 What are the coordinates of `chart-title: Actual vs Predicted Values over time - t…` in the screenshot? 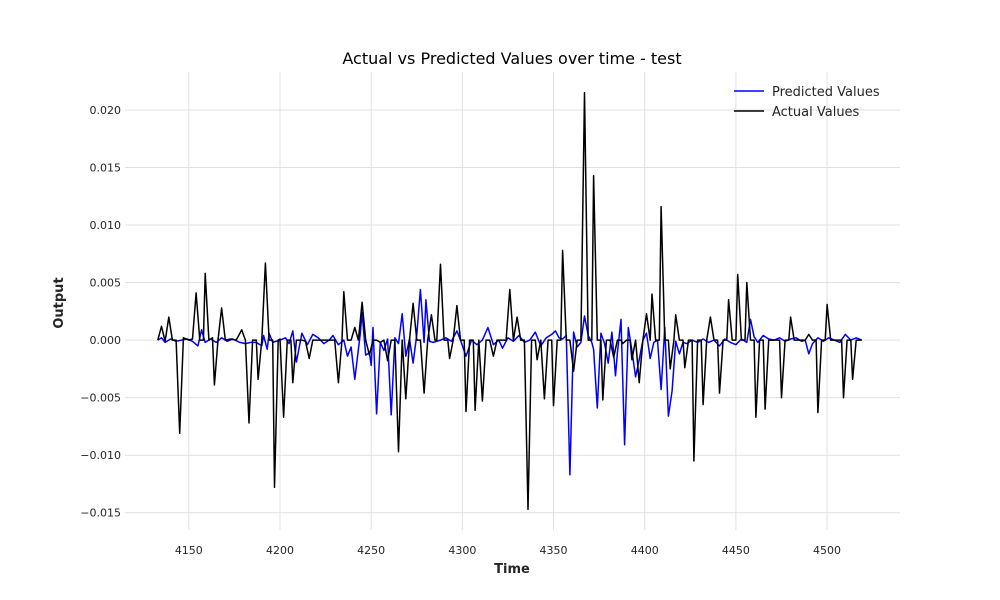 It's located at (511, 58).